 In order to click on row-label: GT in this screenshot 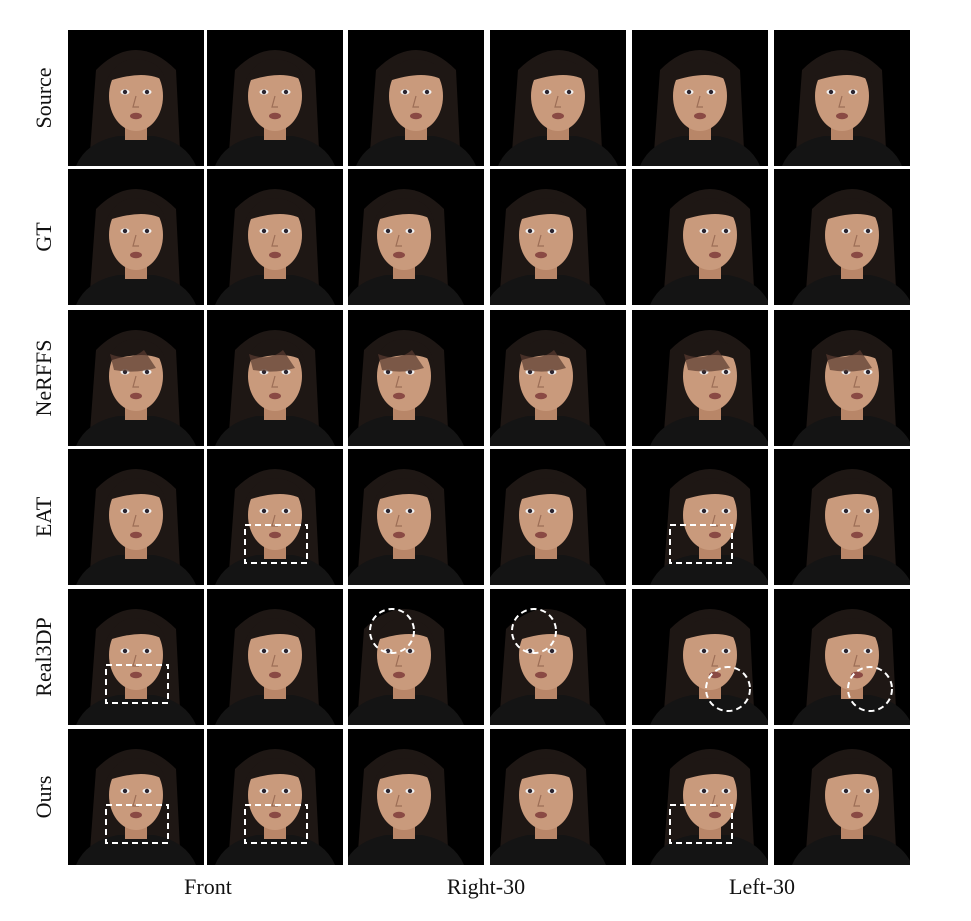, I will do `click(43, 237)`.